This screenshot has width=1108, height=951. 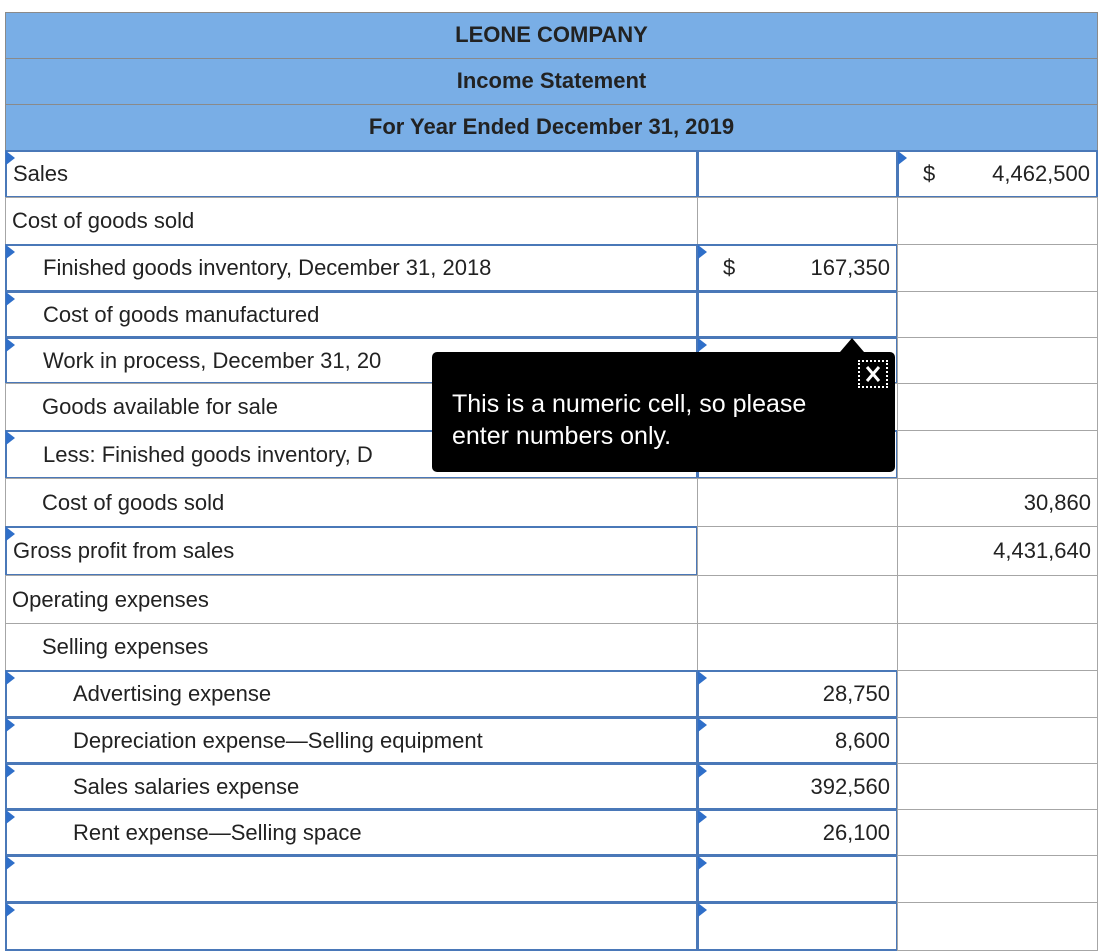 What do you see at coordinates (351, 647) in the screenshot?
I see `label-cell: Selling expenses` at bounding box center [351, 647].